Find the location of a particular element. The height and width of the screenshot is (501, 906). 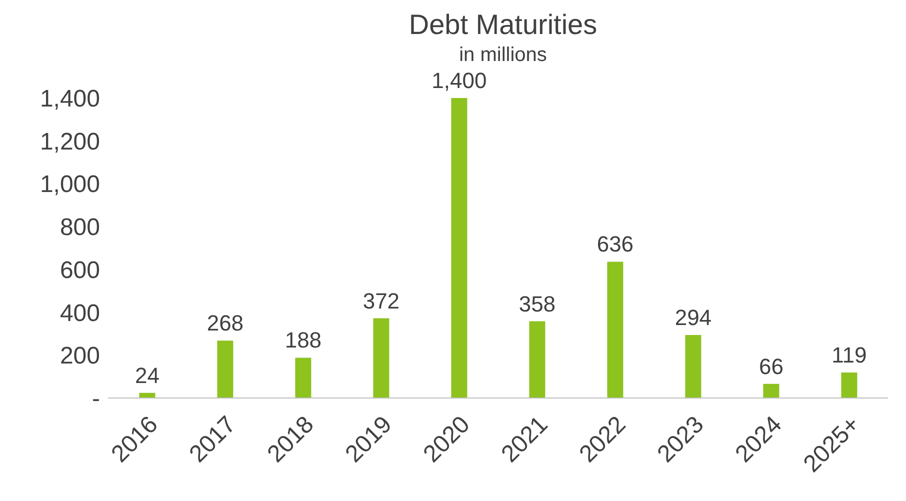

data-label: 636 is located at coordinates (615, 244).